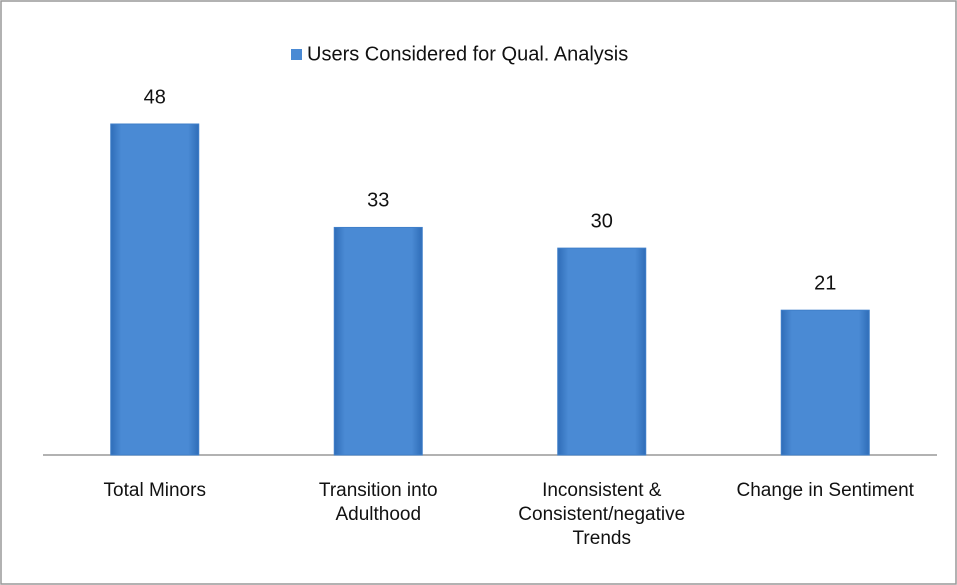 The height and width of the screenshot is (585, 957). I want to click on x-tick-label: Total Minors, so click(154, 490).